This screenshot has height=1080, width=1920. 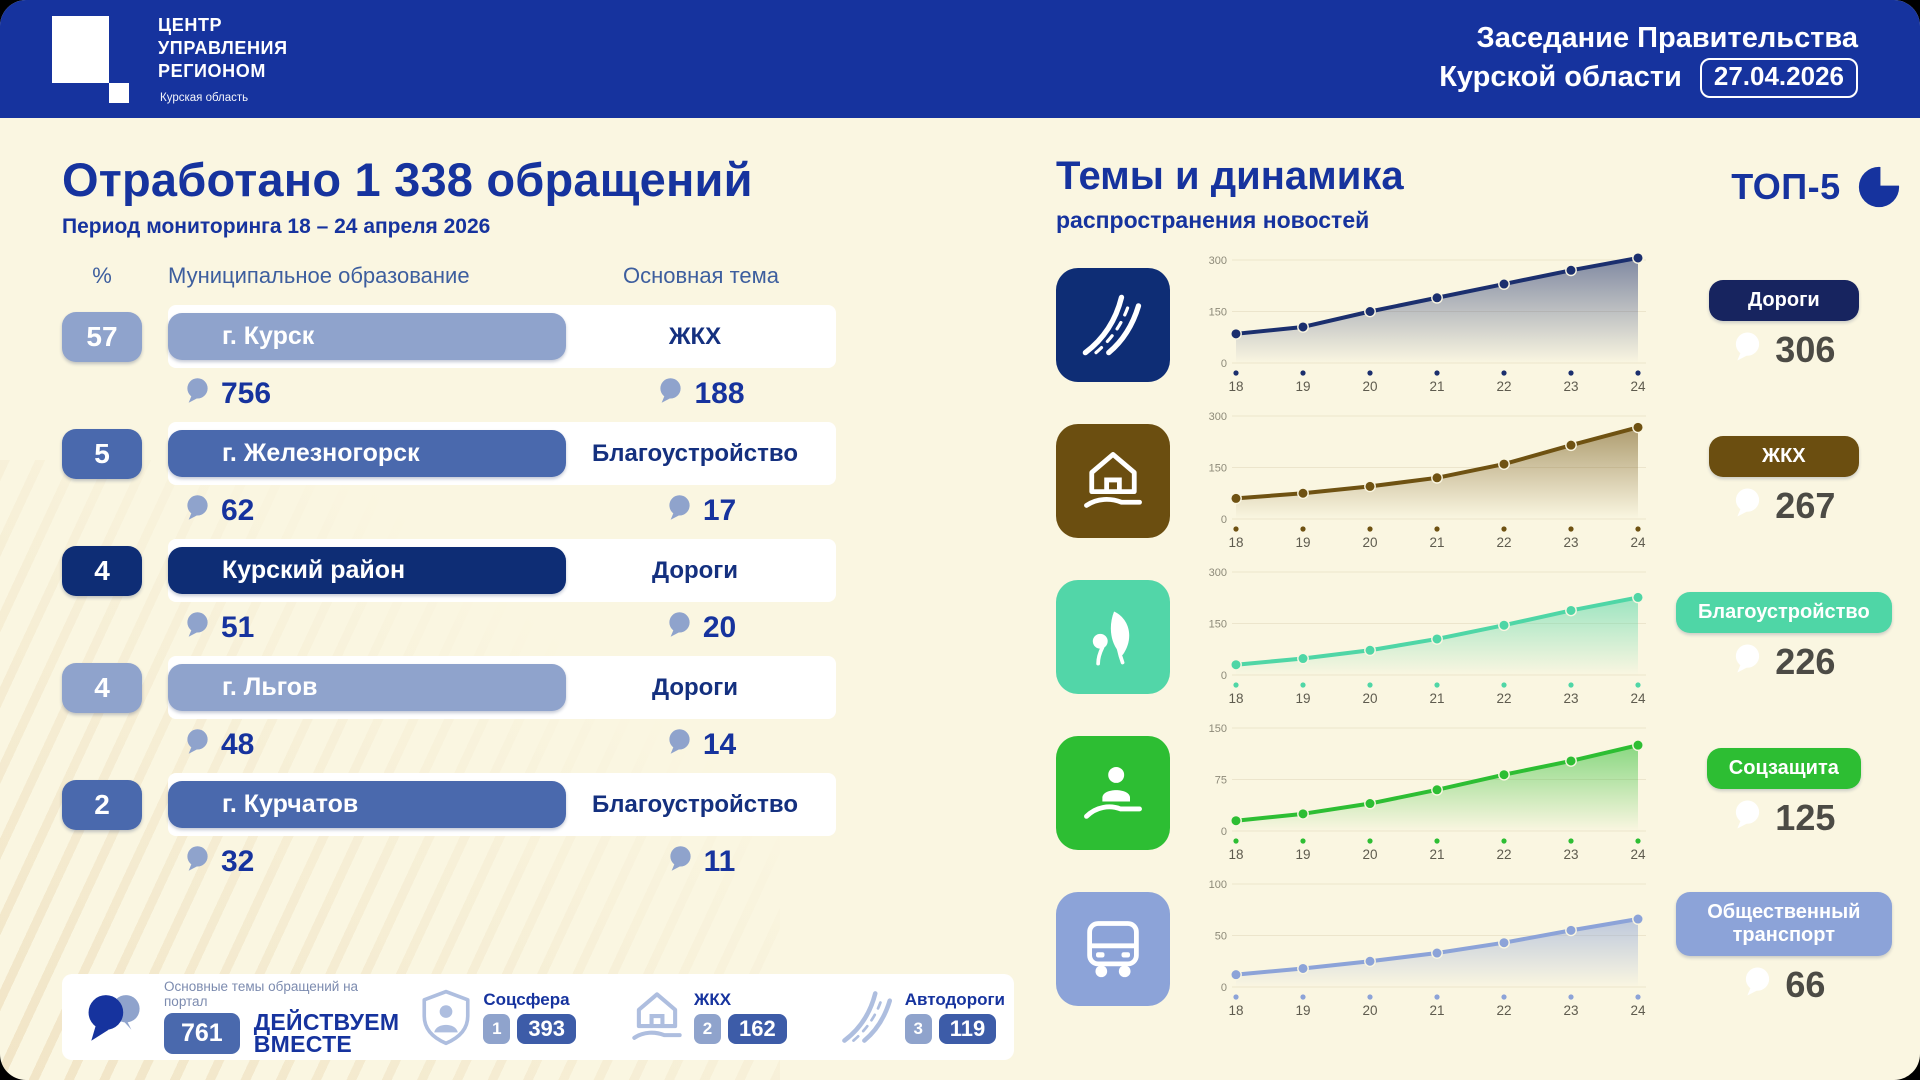 What do you see at coordinates (1302, 542) in the screenshot?
I see `svg-text: 19` at bounding box center [1302, 542].